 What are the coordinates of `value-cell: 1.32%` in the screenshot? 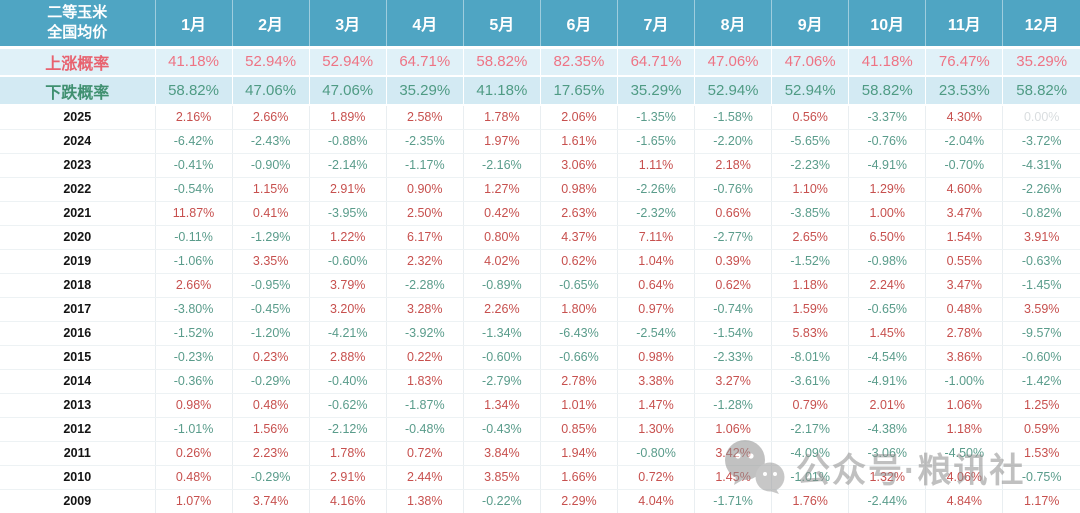 It's located at (887, 477).